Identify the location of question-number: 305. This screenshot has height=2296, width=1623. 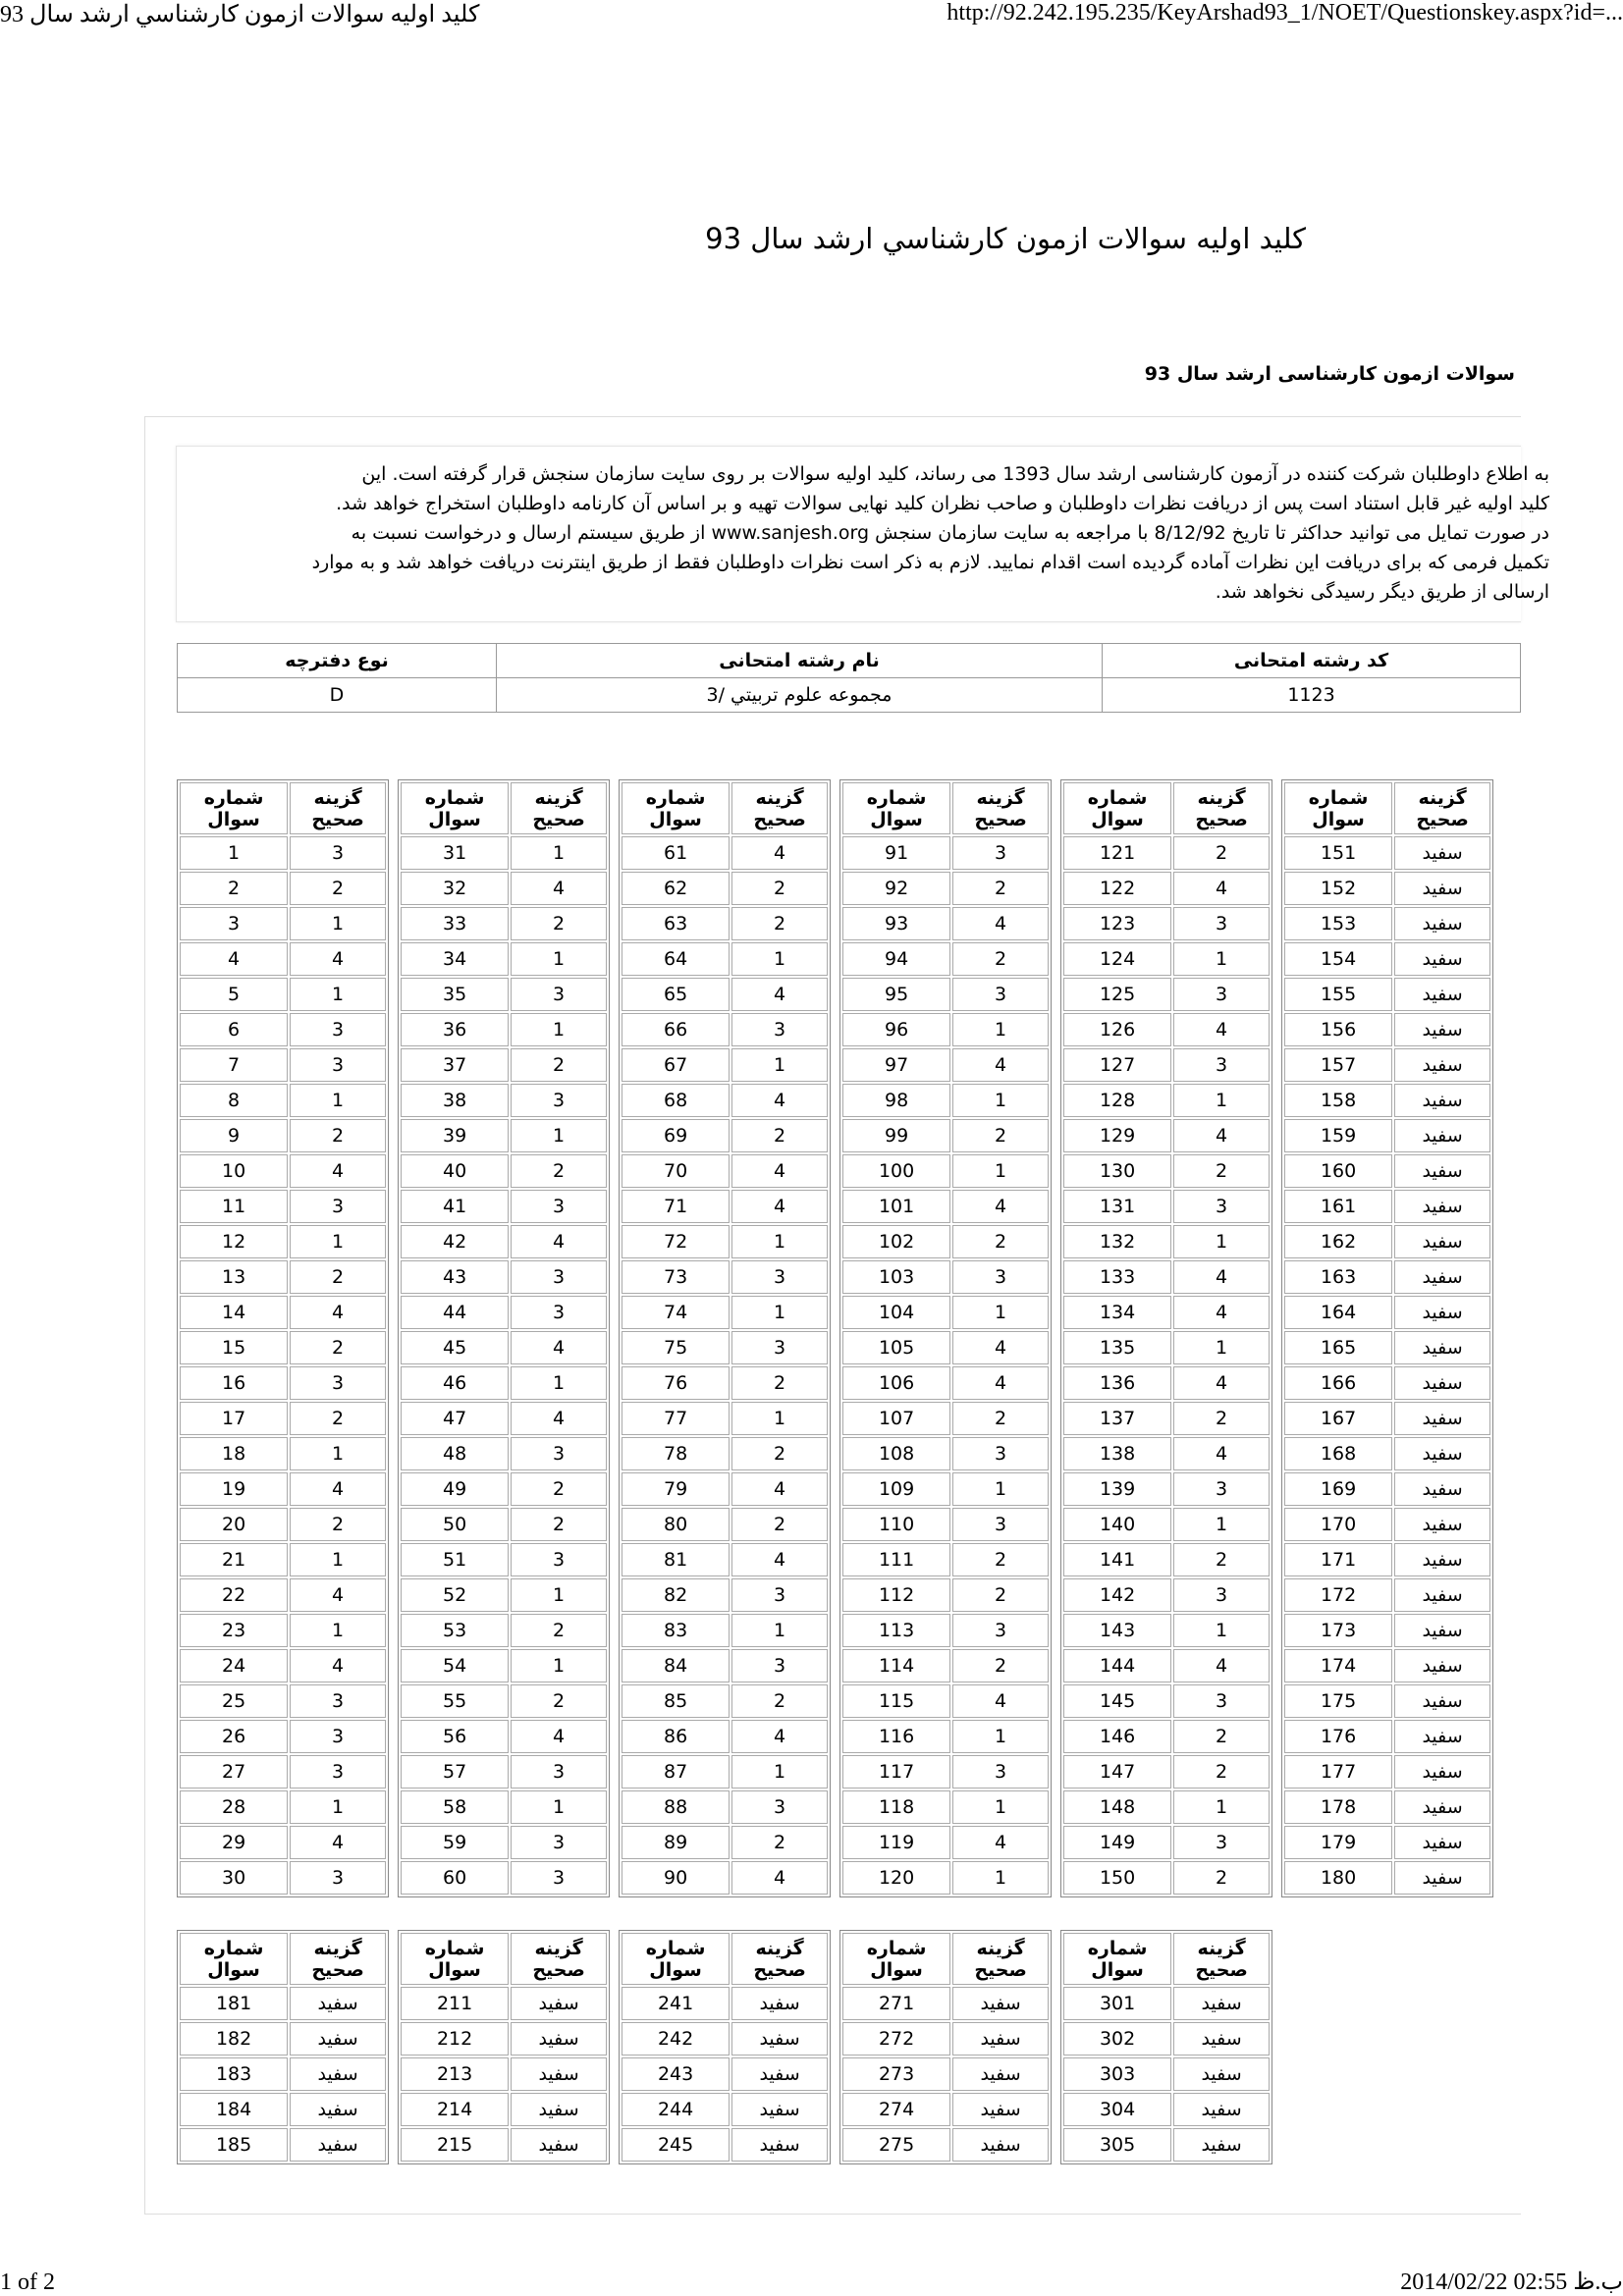
(1117, 2145).